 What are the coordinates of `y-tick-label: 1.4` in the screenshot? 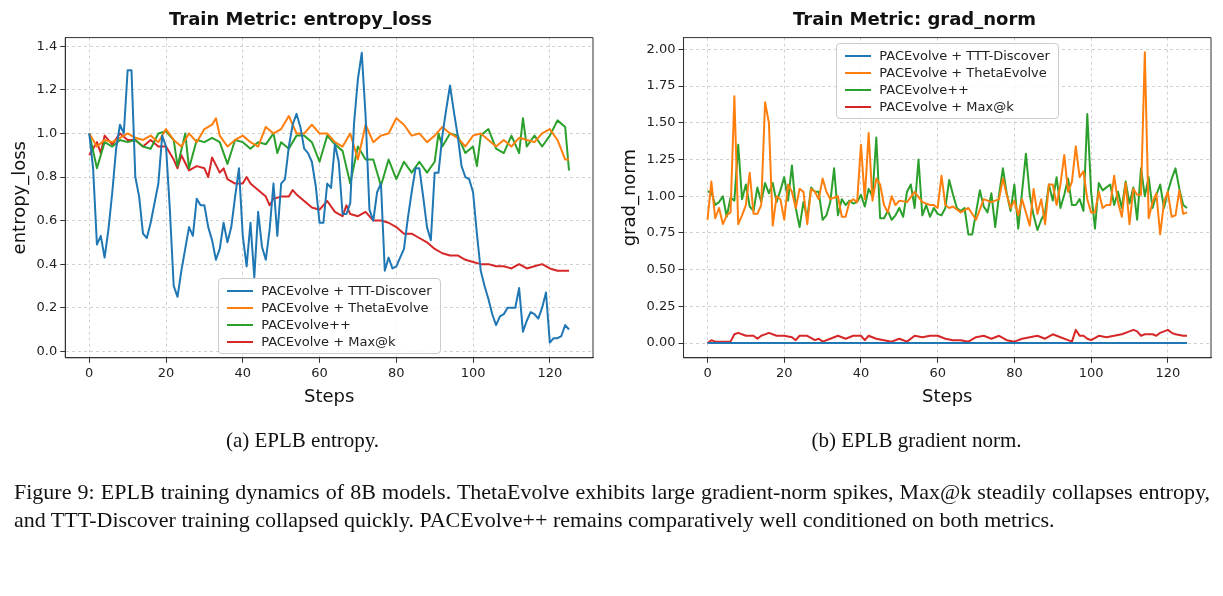 It's located at (47, 45).